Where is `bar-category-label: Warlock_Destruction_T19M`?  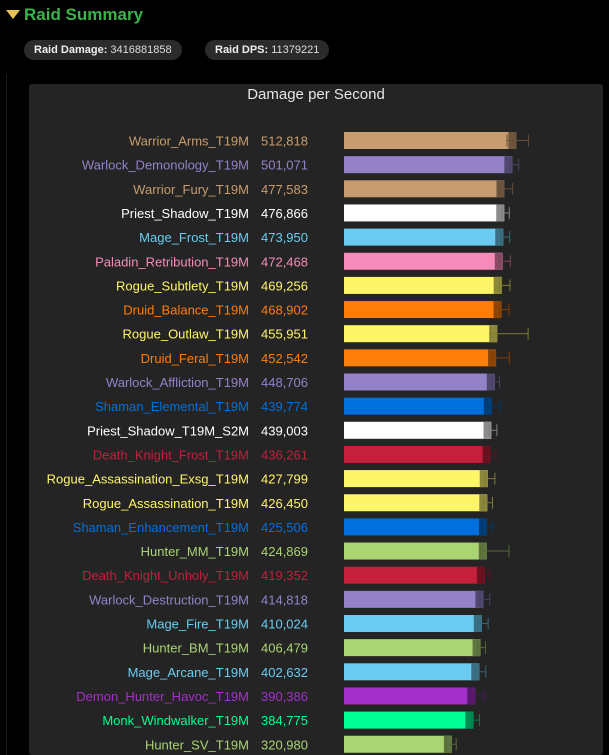 bar-category-label: Warlock_Destruction_T19M is located at coordinates (169, 599).